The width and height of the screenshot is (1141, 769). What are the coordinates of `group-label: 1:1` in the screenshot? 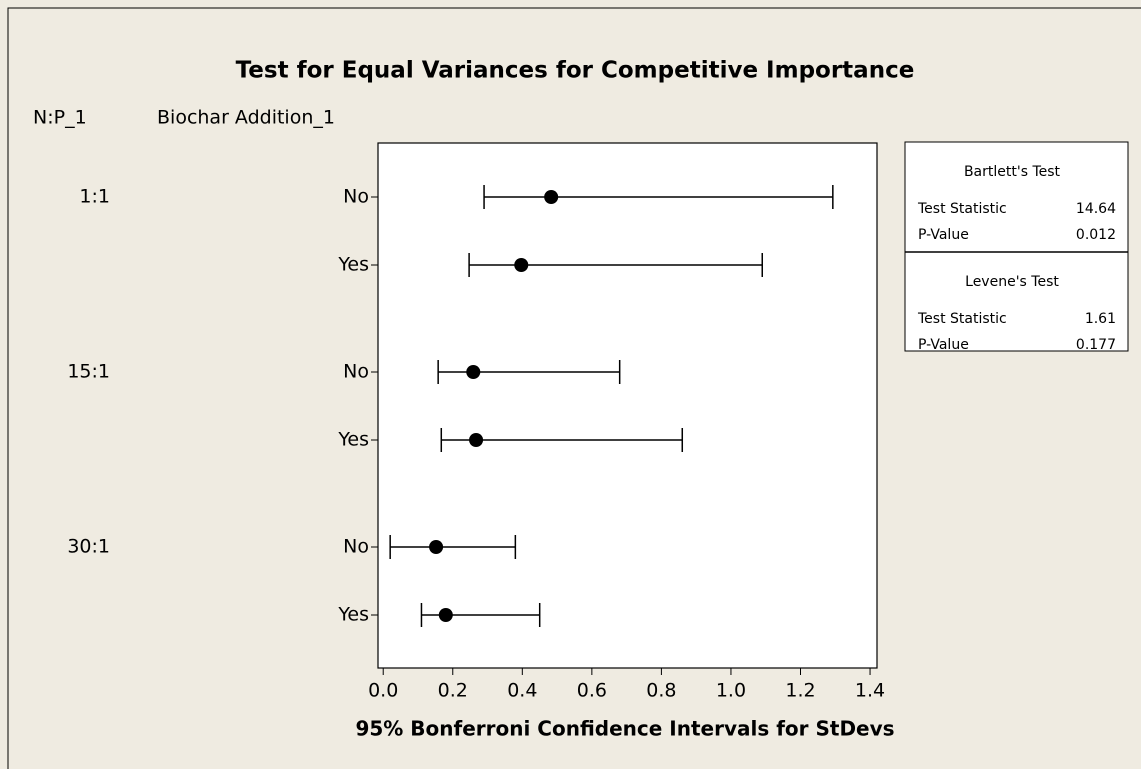 It's located at (94, 197).